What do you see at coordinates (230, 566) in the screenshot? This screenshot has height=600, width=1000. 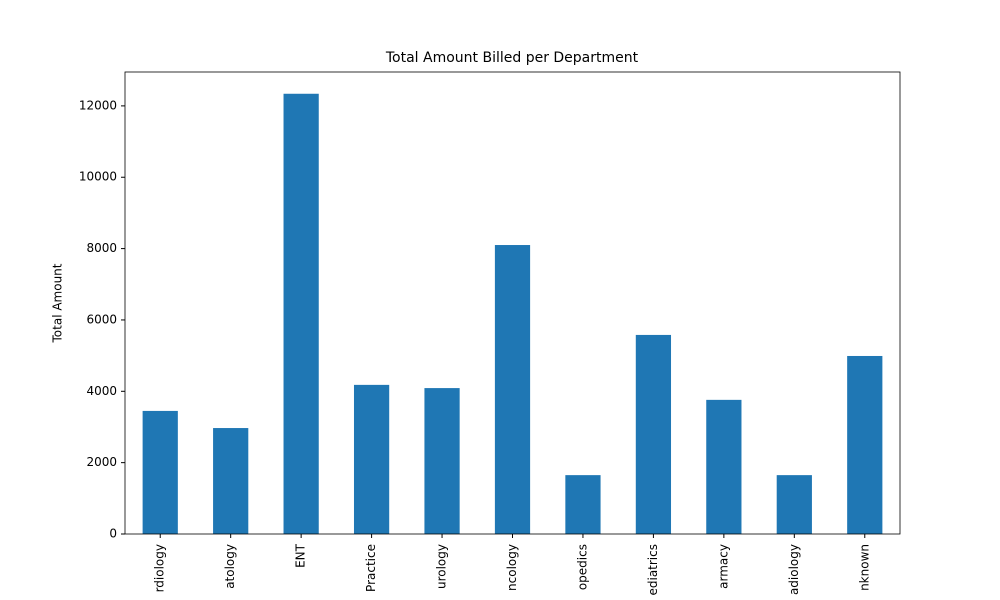 I see `x-tick-label: atology` at bounding box center [230, 566].